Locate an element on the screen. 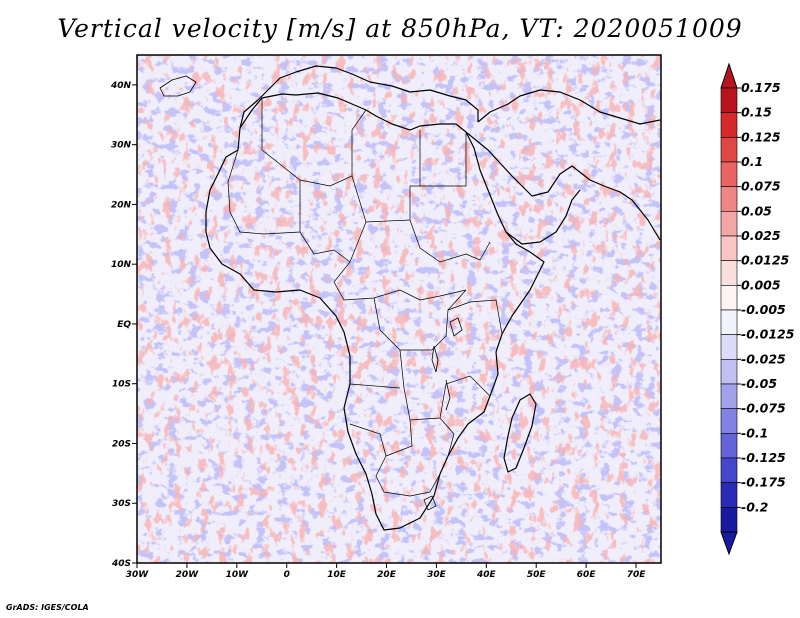  y-tick-label: 40S is located at coordinates (121, 564).